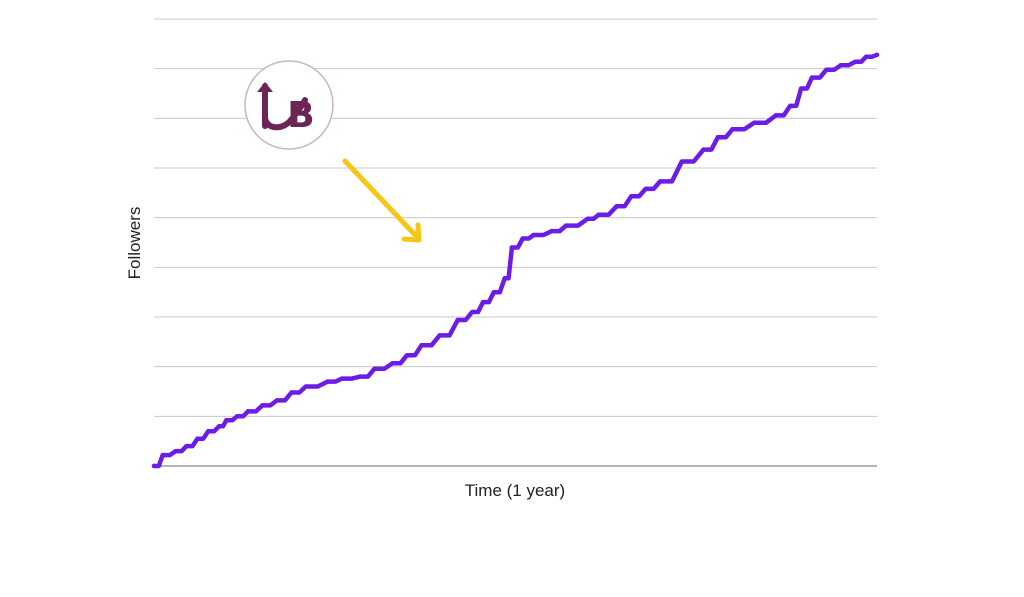 The image size is (1024, 597). What do you see at coordinates (515, 490) in the screenshot?
I see `x-axis-title: Time (1 year)` at bounding box center [515, 490].